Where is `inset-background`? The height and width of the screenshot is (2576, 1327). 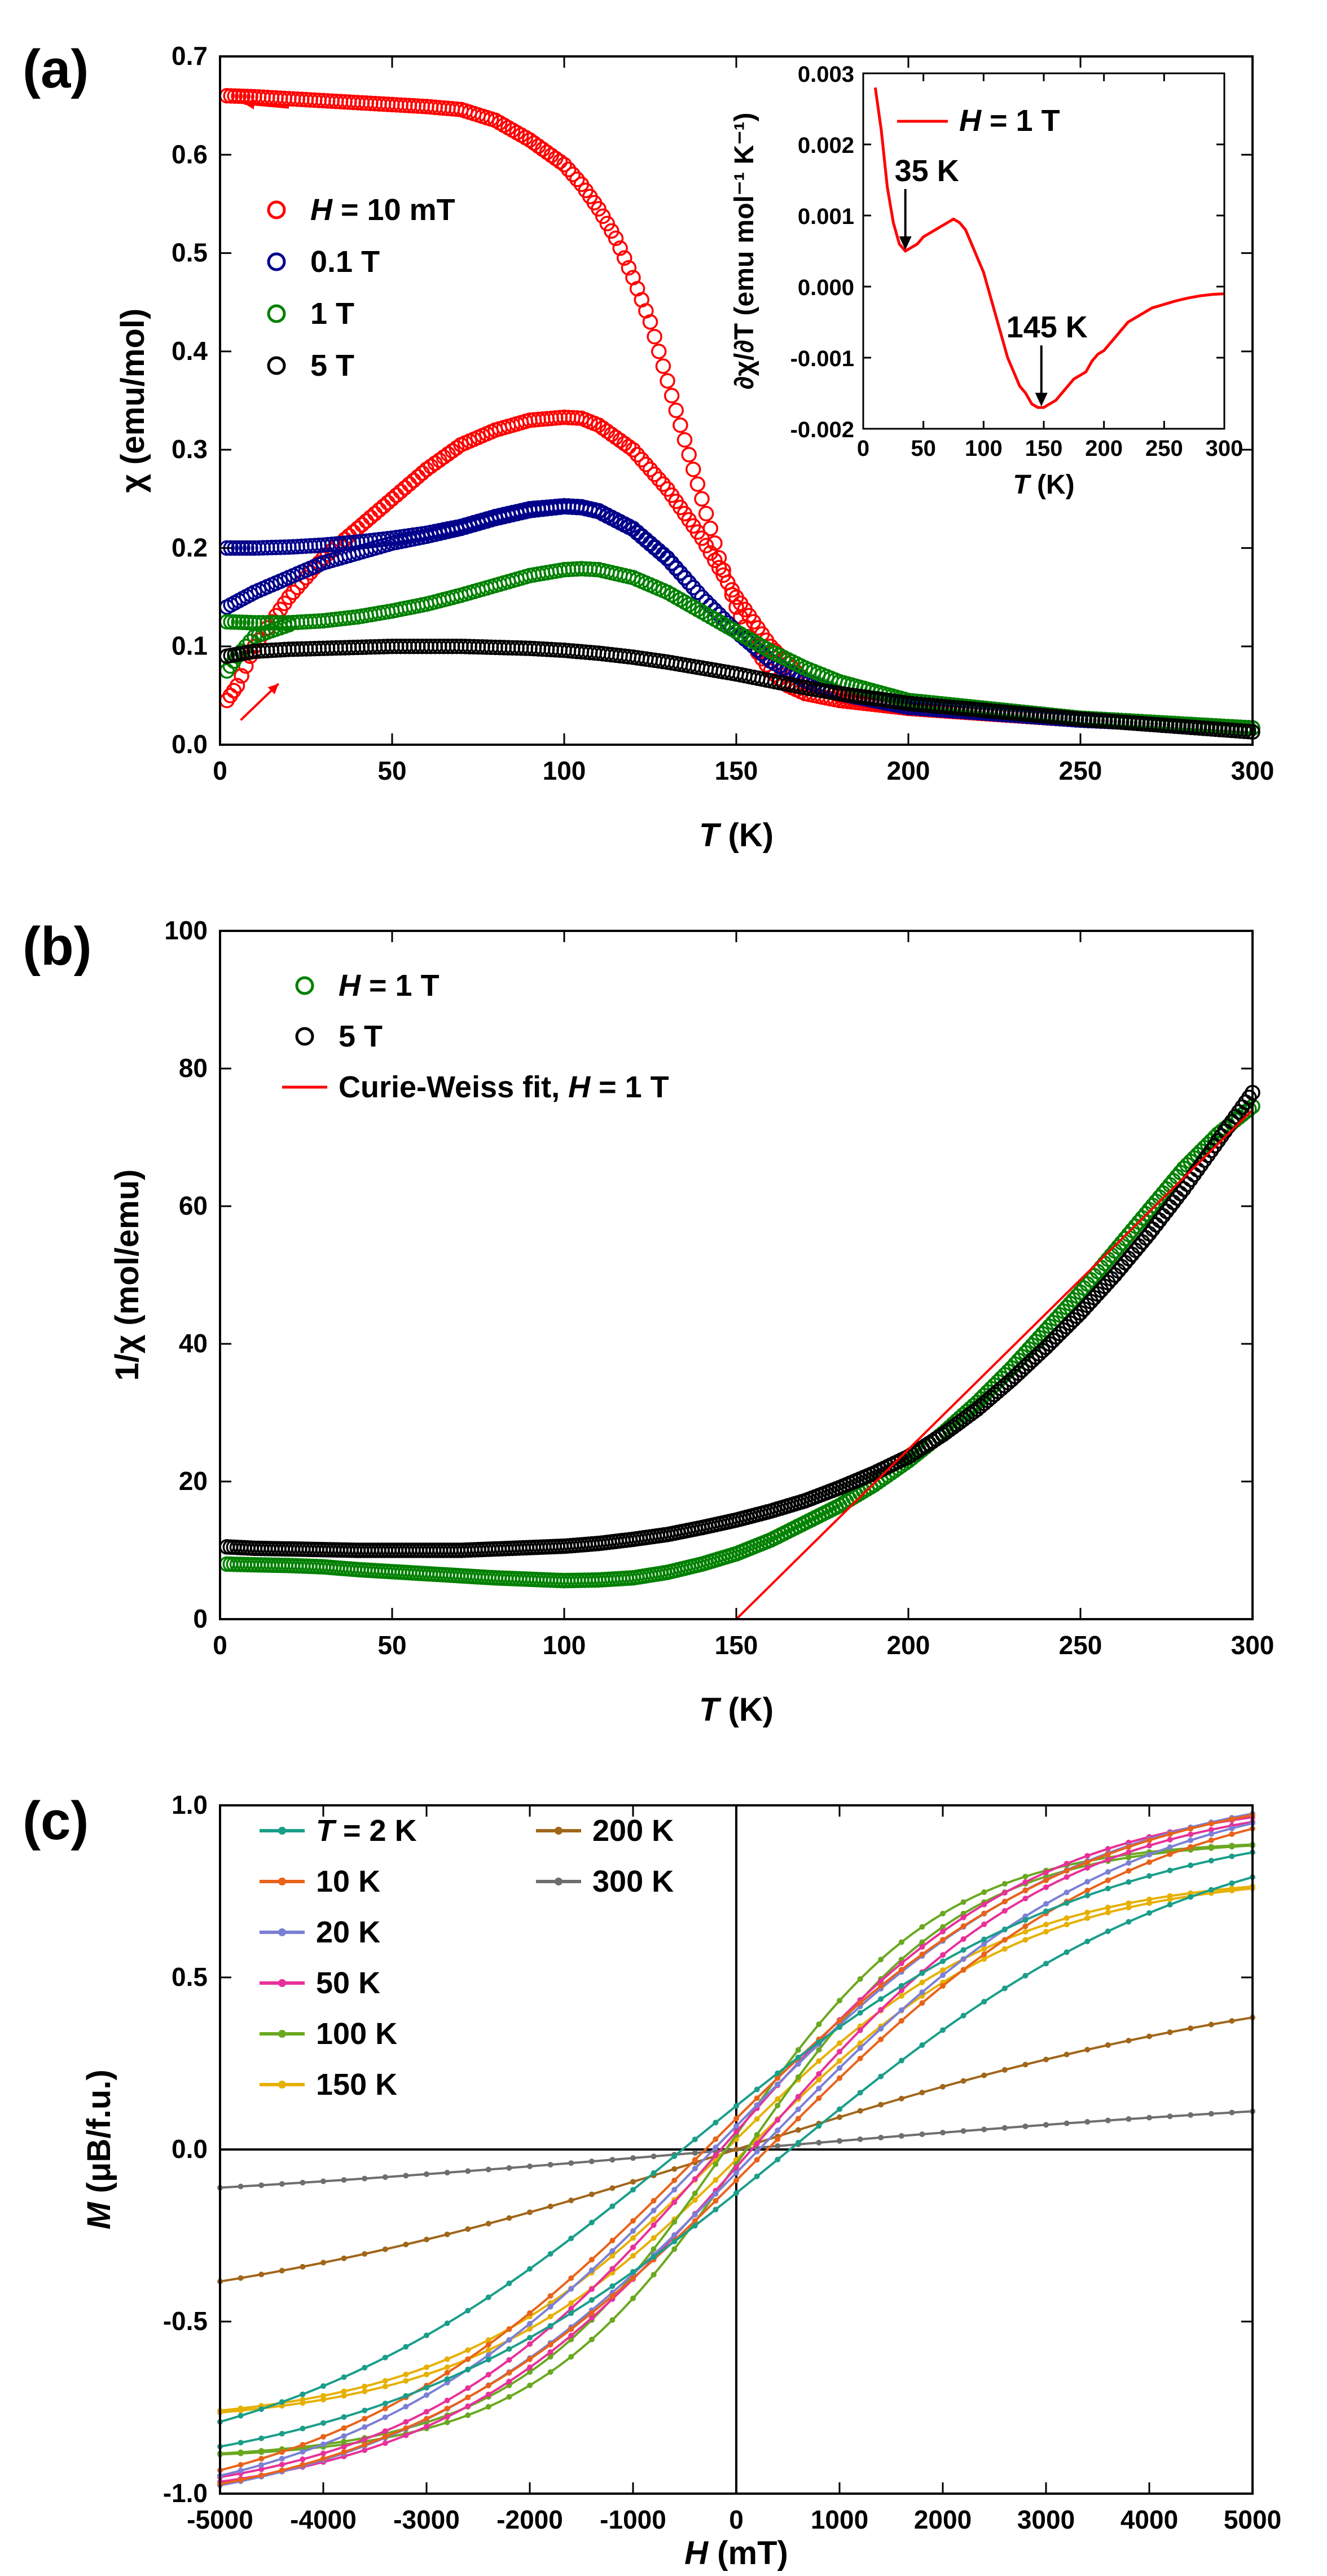 inset-background is located at coordinates (1043, 251).